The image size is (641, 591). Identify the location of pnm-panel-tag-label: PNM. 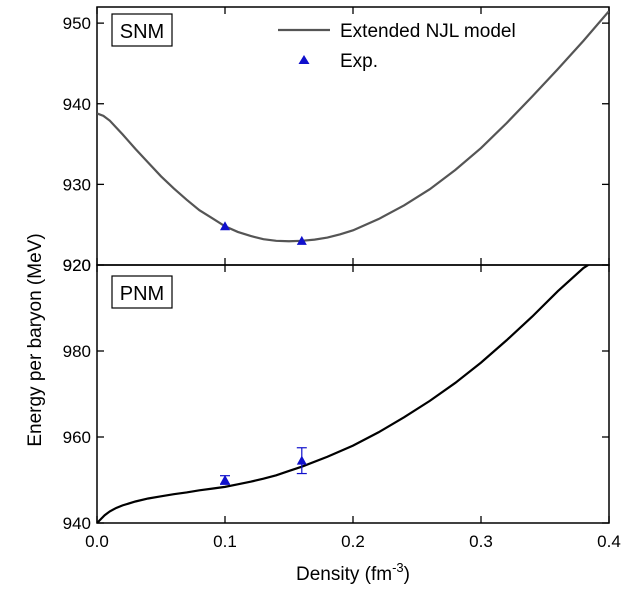
(142, 294).